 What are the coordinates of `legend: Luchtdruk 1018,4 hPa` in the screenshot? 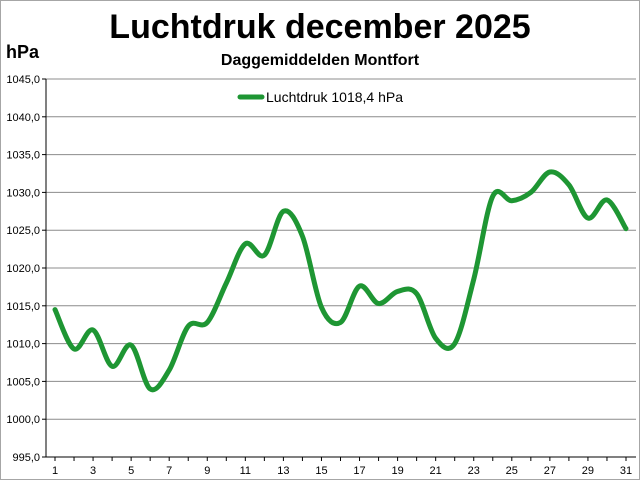 It's located at (320, 97).